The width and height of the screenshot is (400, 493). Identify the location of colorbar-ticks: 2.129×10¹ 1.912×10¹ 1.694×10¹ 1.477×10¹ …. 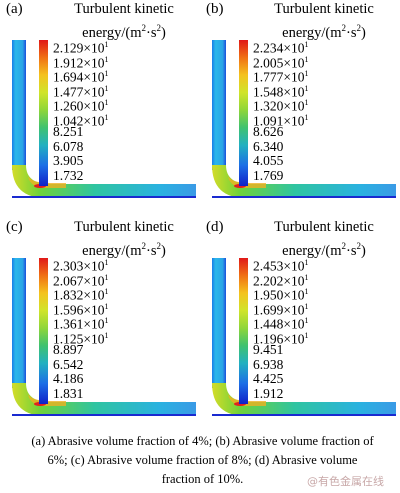
(108, 110).